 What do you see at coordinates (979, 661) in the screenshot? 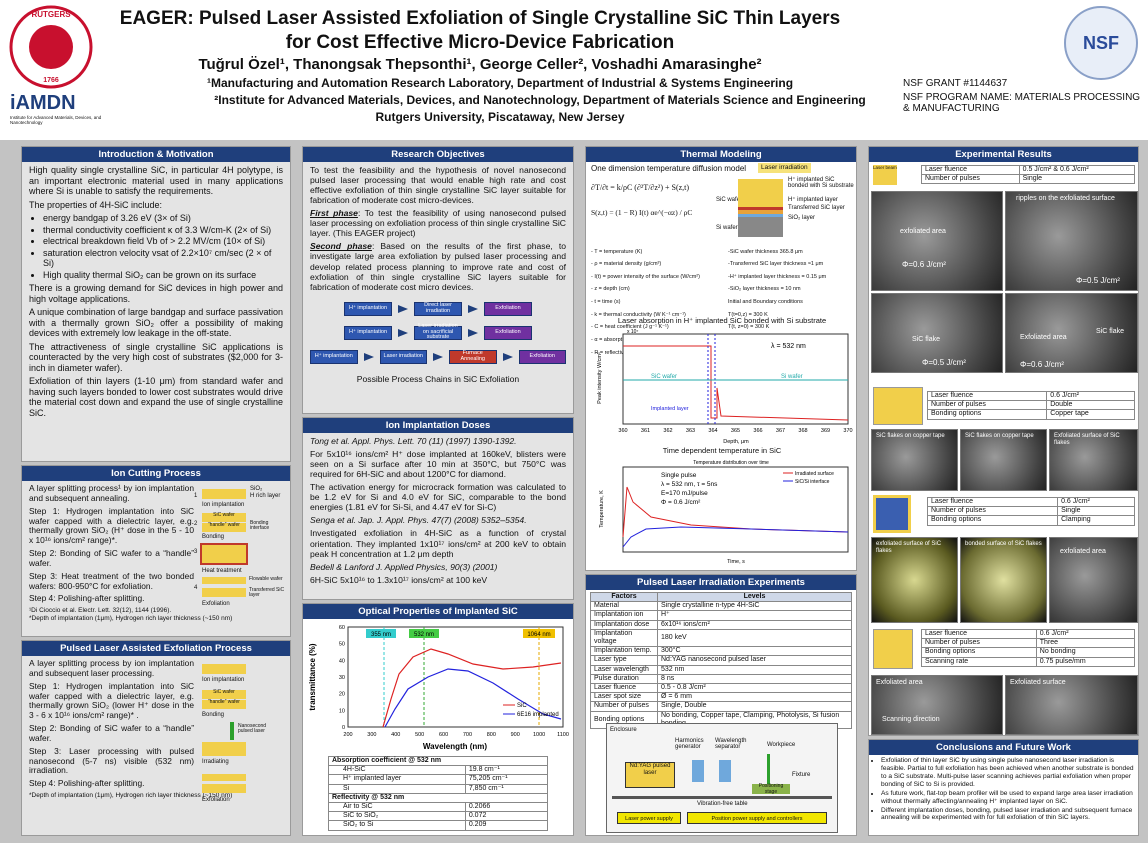
I see `table-cell: Scanning rate` at bounding box center [979, 661].